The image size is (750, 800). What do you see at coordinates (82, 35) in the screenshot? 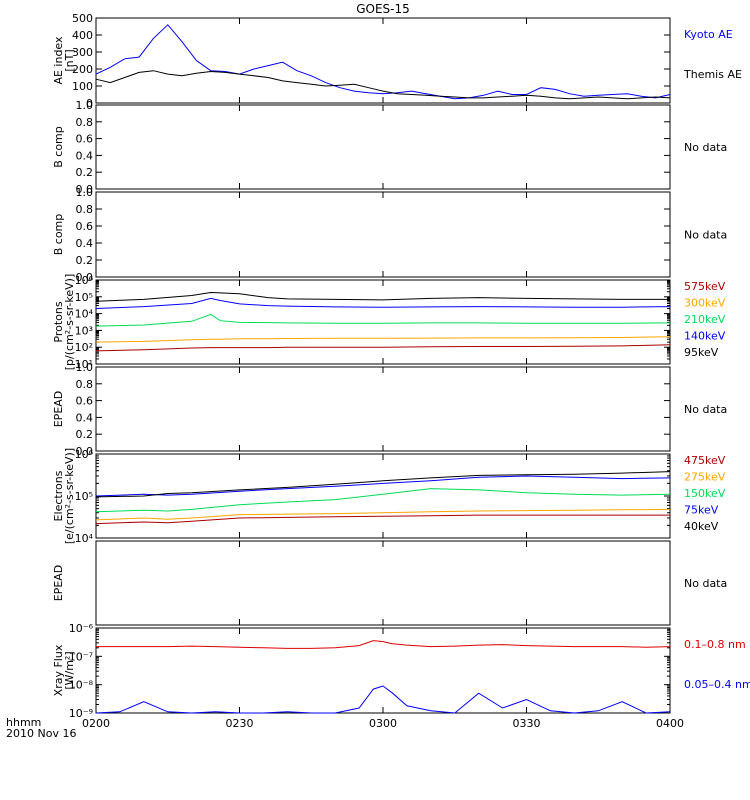
I see `y-tick-label: 400` at bounding box center [82, 35].